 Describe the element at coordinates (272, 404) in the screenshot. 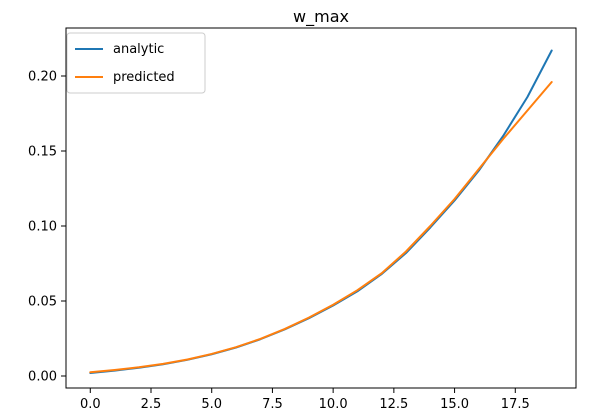

I see `x-tick-label: 7.5` at that location.